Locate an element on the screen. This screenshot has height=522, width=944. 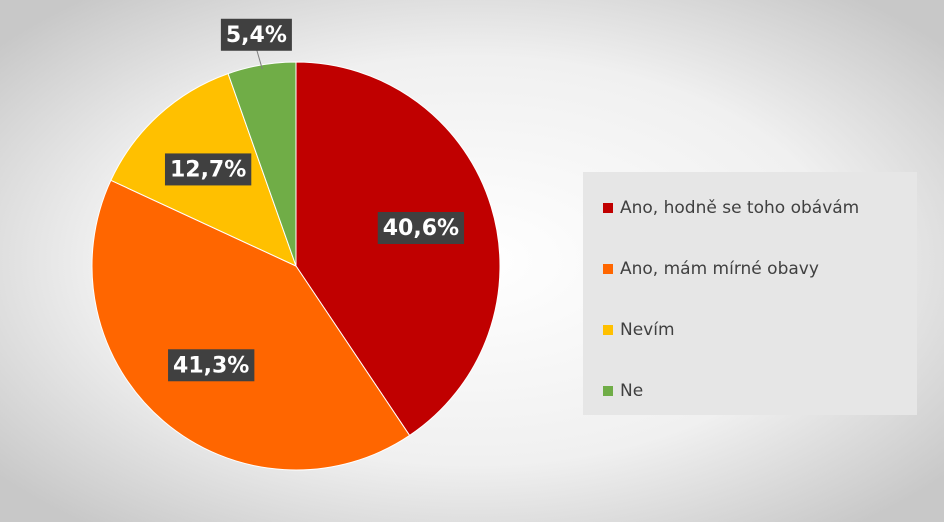
legend-label: Ano, mám mírné obavy is located at coordinates (719, 269).